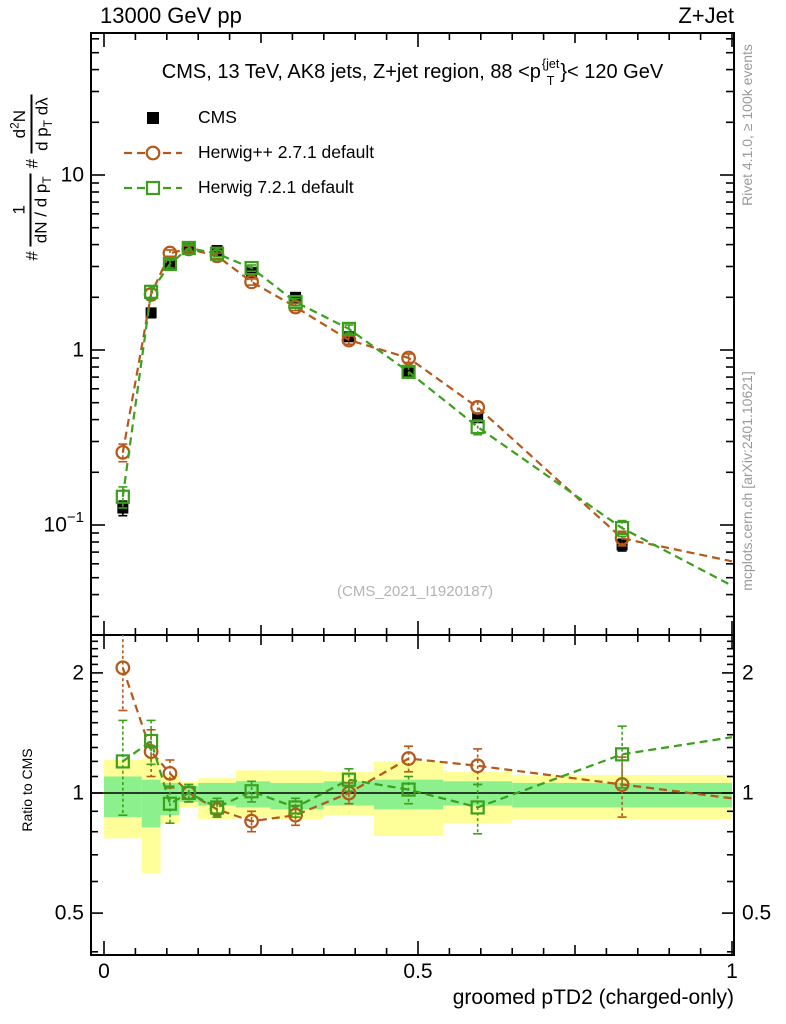 This screenshot has width=786, height=1024. I want to click on legend-item-cms: CMS, so click(248, 117).